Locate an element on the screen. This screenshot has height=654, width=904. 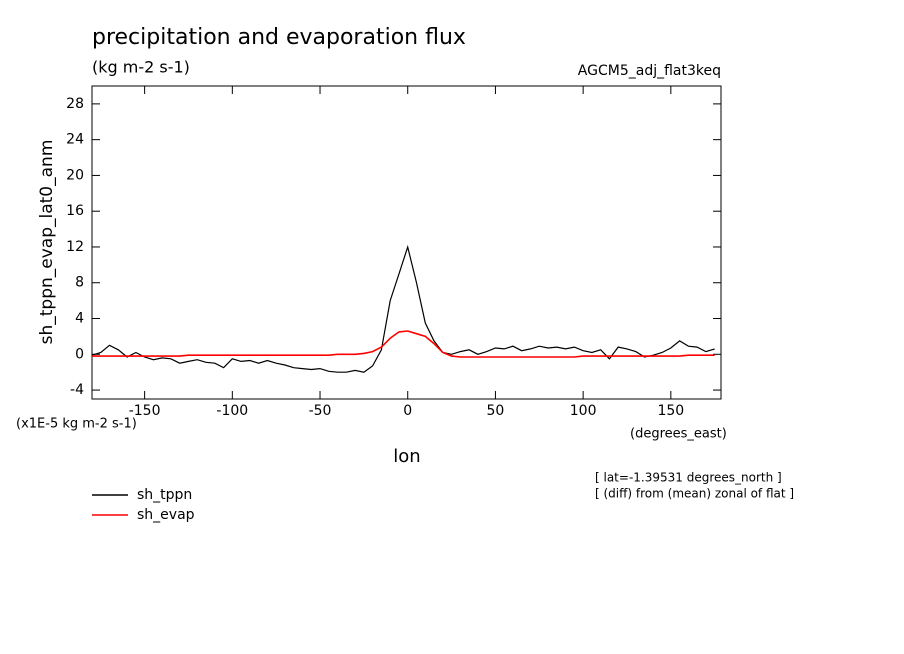
x-tick-label: 150 is located at coordinates (670, 411).